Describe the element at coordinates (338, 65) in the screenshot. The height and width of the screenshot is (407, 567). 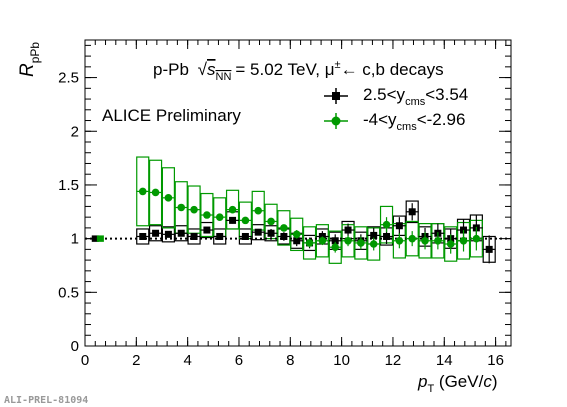
I see `title-mu-sup: ±` at that location.